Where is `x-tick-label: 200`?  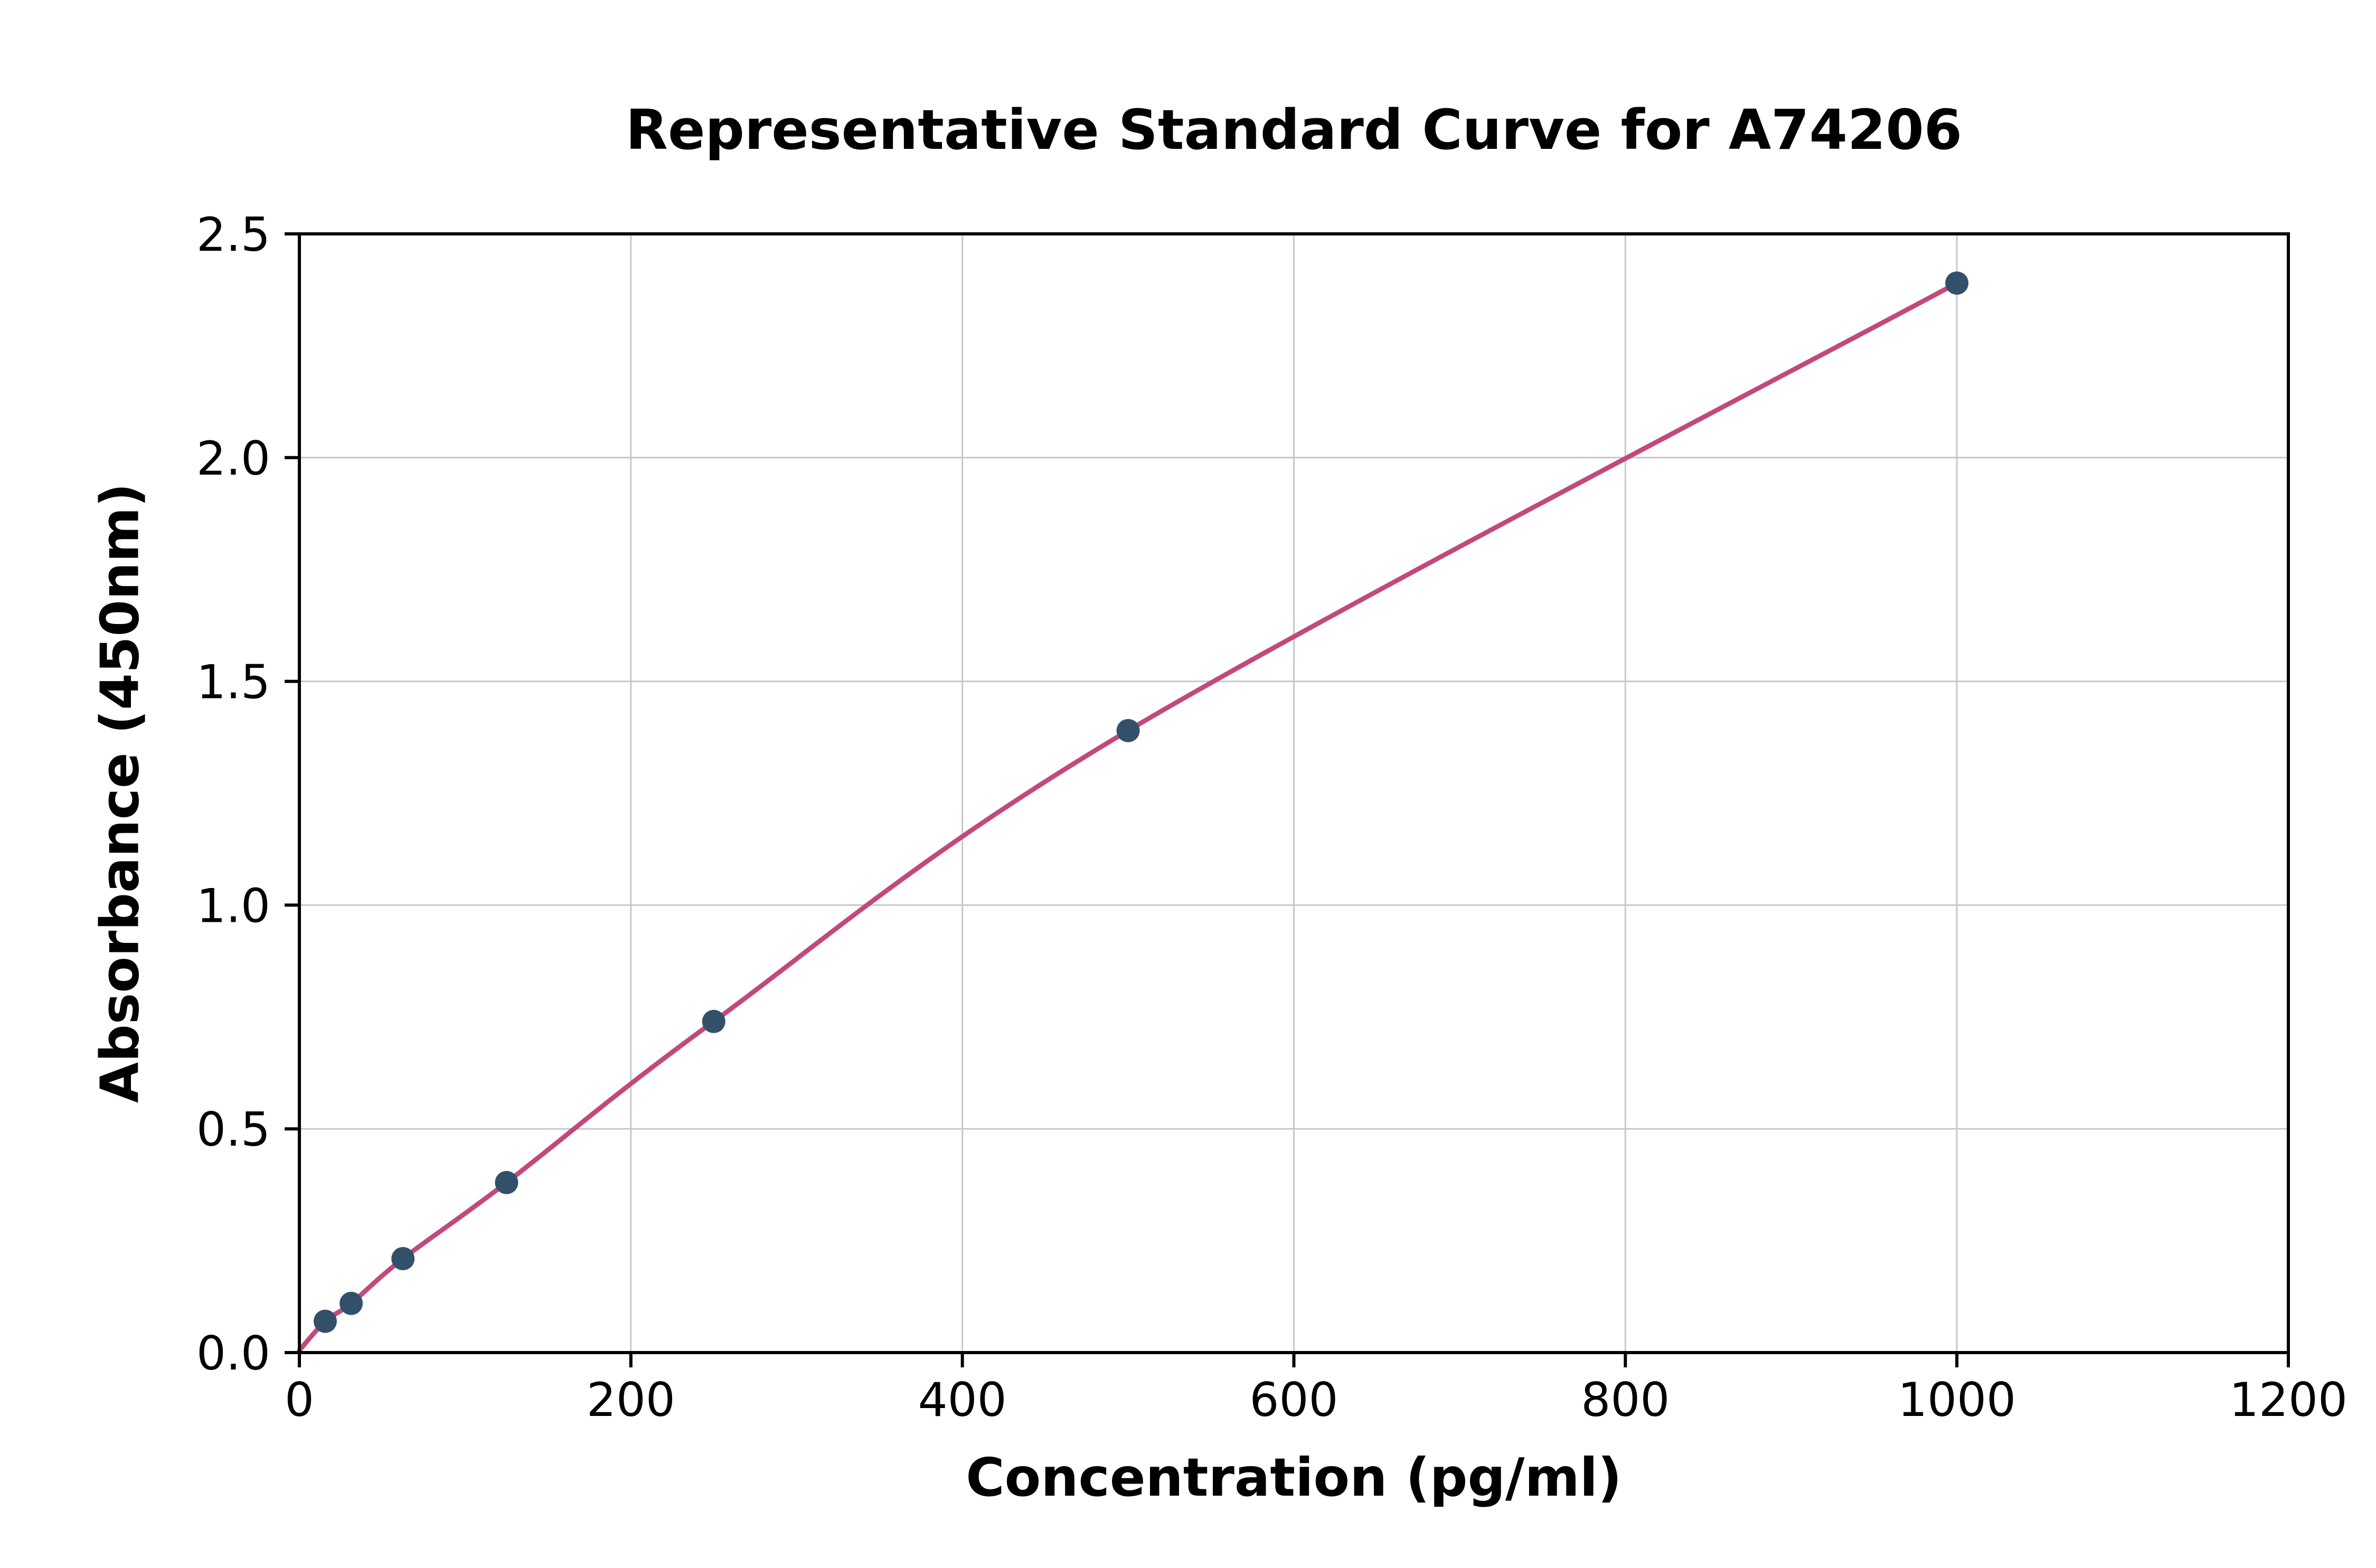
x-tick-label: 200 is located at coordinates (631, 1400).